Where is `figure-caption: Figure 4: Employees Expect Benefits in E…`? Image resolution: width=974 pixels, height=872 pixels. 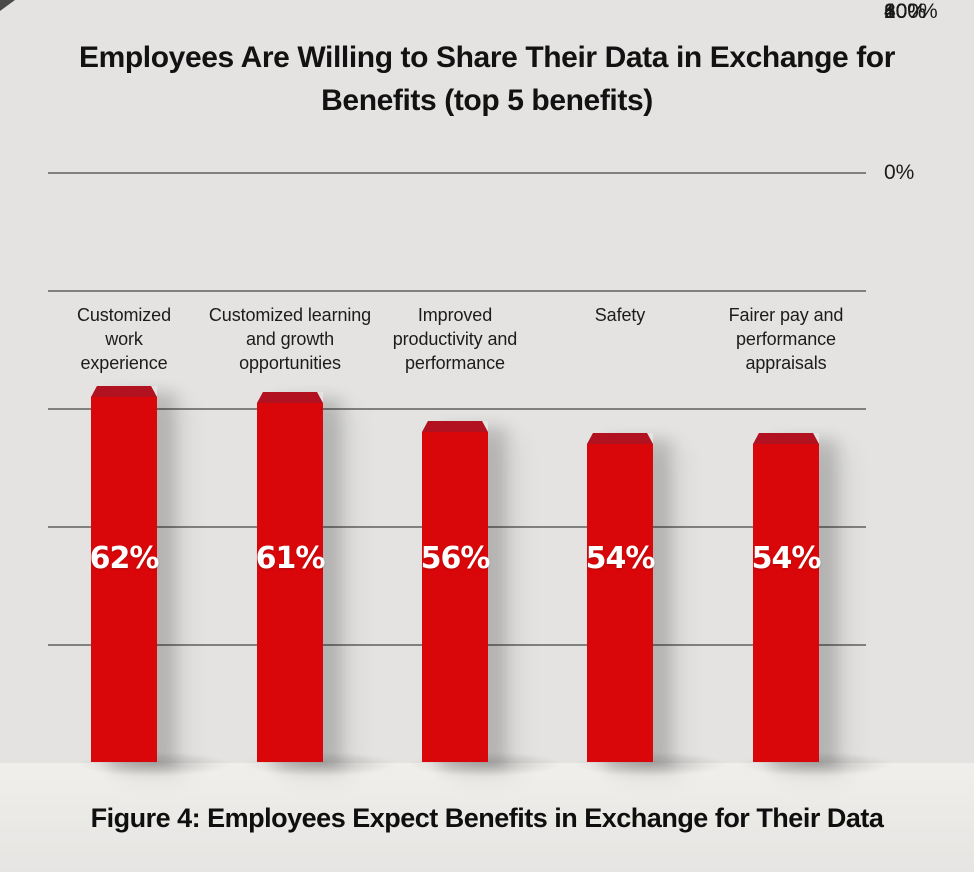
figure-caption: Figure 4: Employees Expect Benefits in E… is located at coordinates (487, 818).